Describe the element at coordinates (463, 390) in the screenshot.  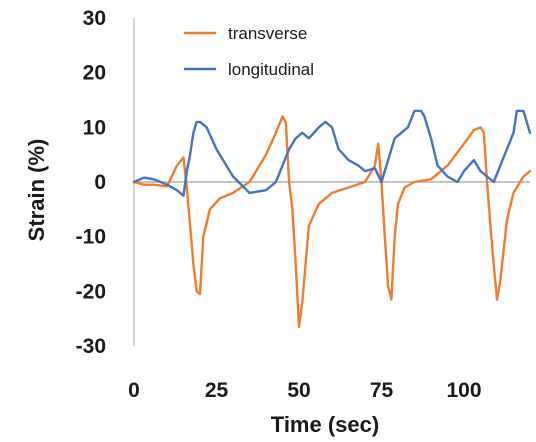
I see `x-tick-label: 100` at that location.